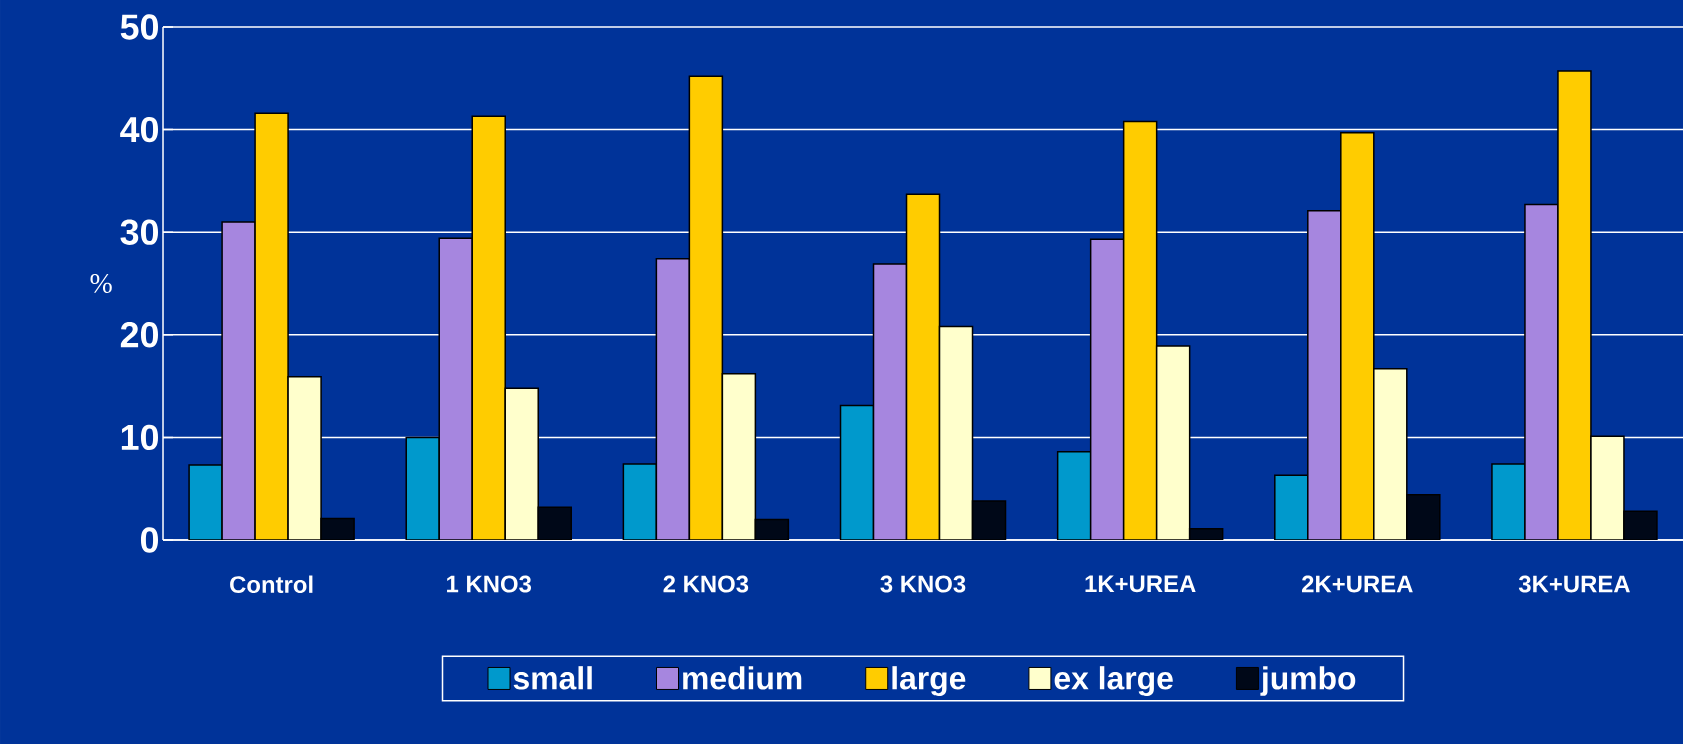  What do you see at coordinates (139, 335) in the screenshot?
I see `y-tick-label: 20` at bounding box center [139, 335].